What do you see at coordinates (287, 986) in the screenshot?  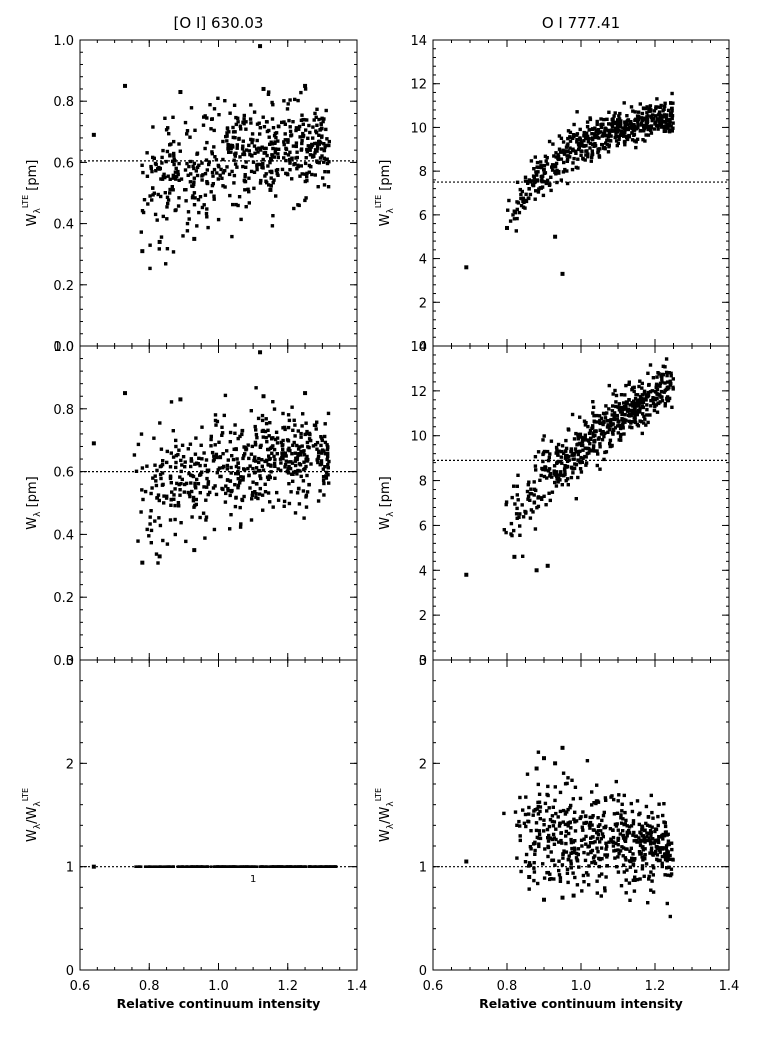 I see `x-tick-label: 1.2` at bounding box center [287, 986].